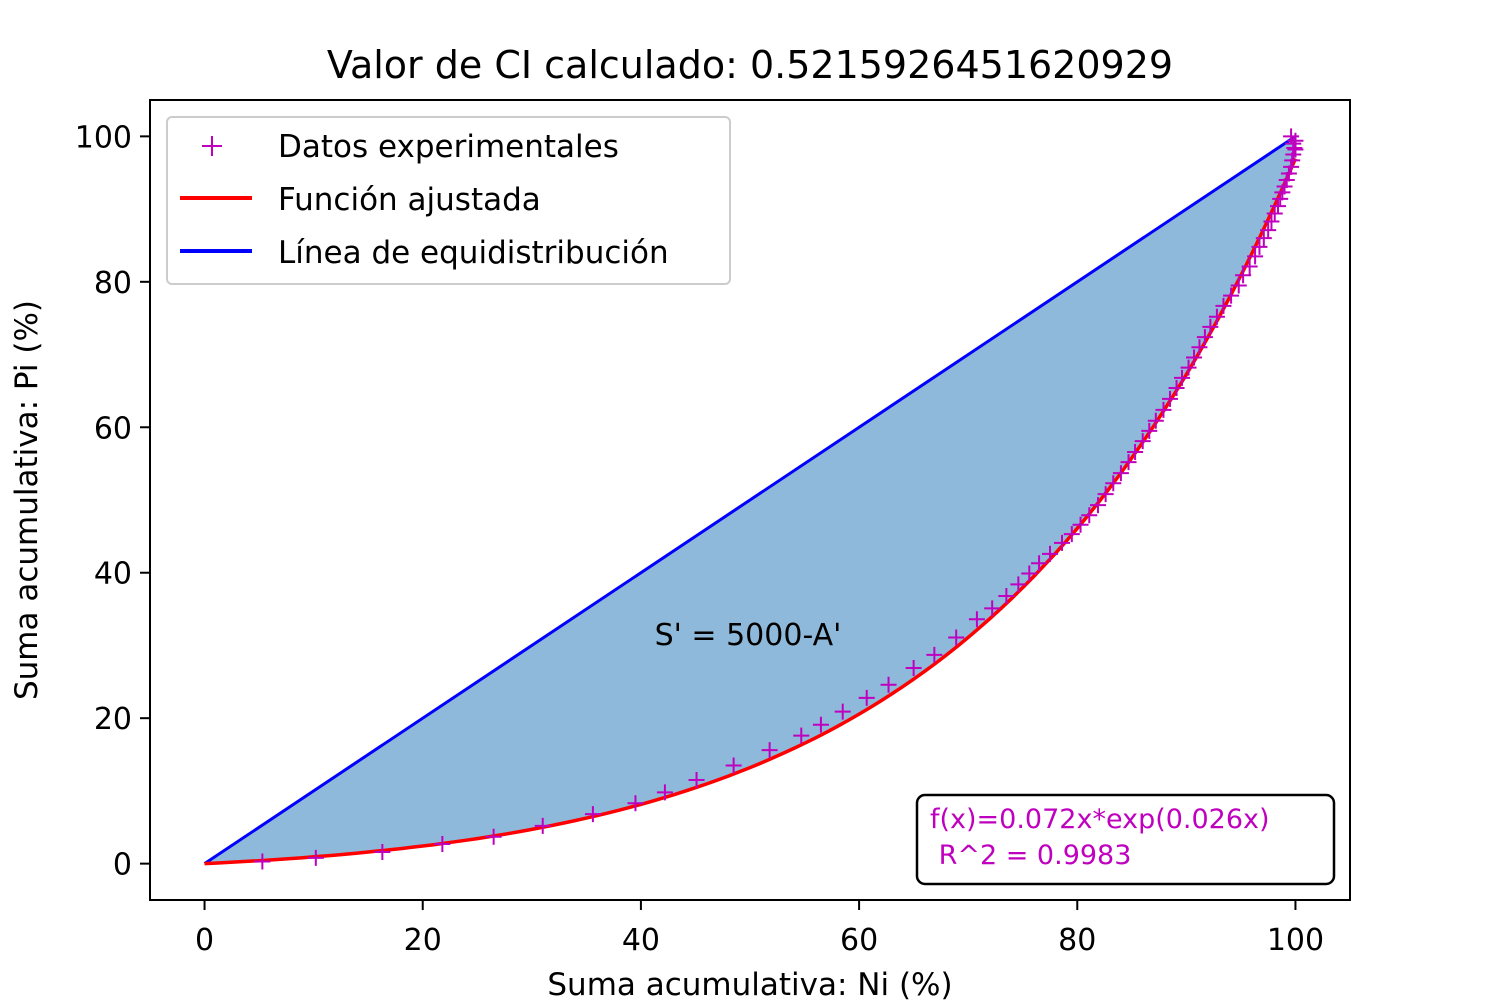 Image resolution: width=1500 pixels, height=1000 pixels. What do you see at coordinates (409, 200) in the screenshot?
I see `legend-label-funcion: Función ajustada` at bounding box center [409, 200].